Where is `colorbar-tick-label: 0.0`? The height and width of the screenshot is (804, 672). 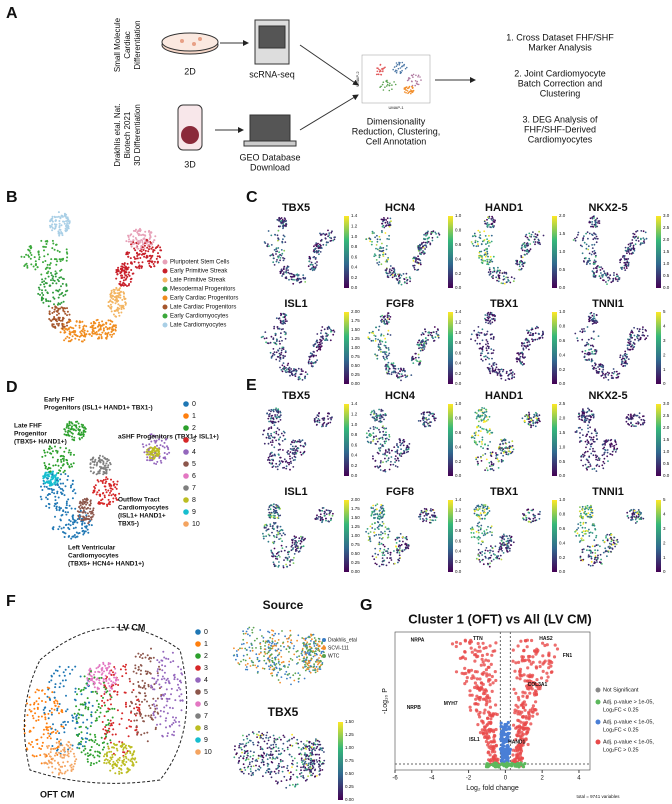 colorbar-tick-label: 0.0 is located at coordinates (354, 287).